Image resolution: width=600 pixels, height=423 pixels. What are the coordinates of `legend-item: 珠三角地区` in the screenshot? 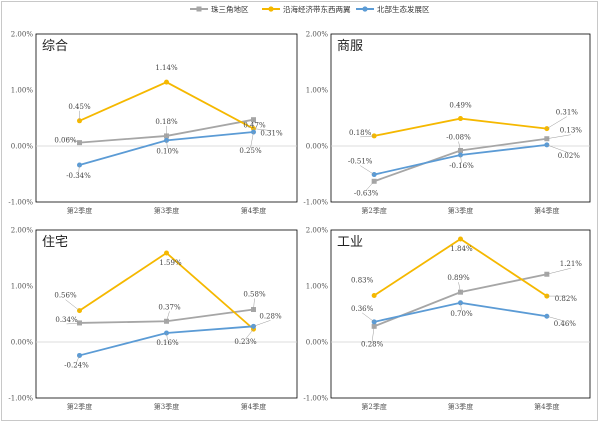 It's located at (219, 9).